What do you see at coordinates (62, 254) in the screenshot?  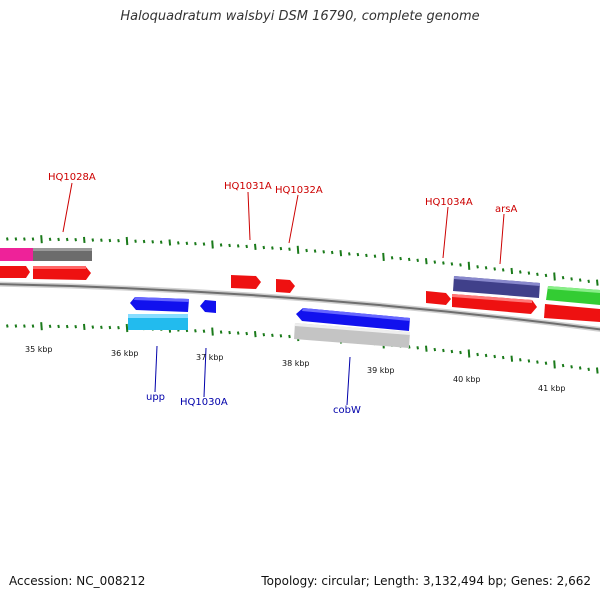 I see `gene-gray` at bounding box center [62, 254].